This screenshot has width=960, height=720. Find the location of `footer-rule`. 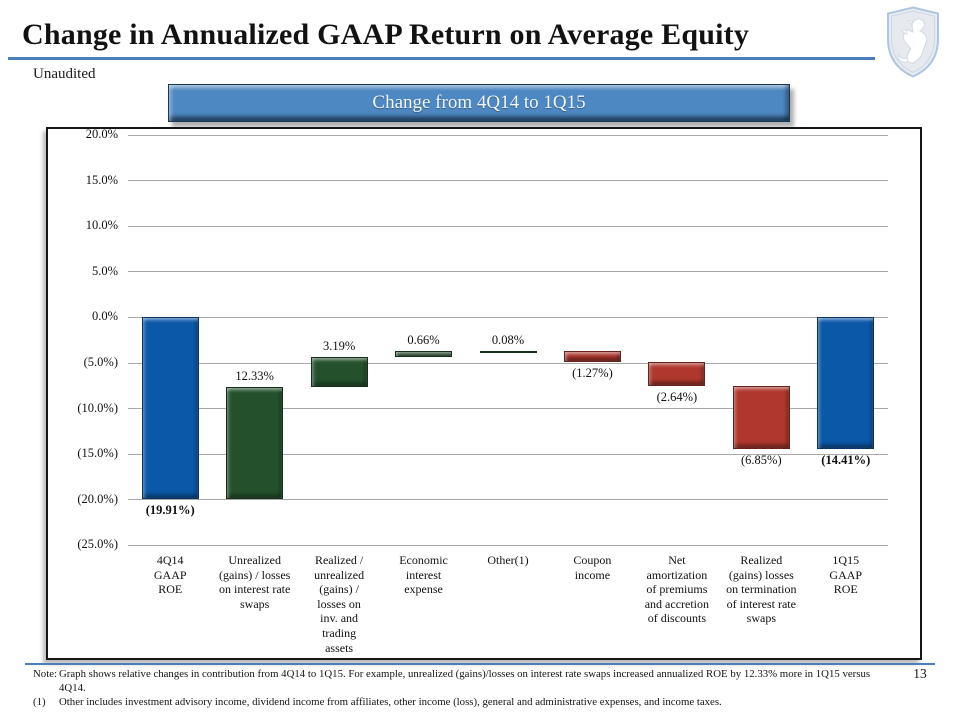

footer-rule is located at coordinates (480, 664).